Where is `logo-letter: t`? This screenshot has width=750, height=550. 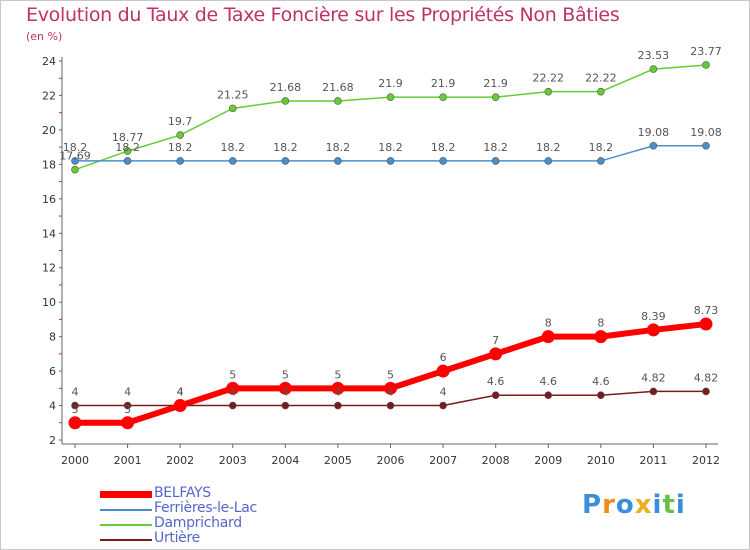 logo-letter: t is located at coordinates (669, 505).